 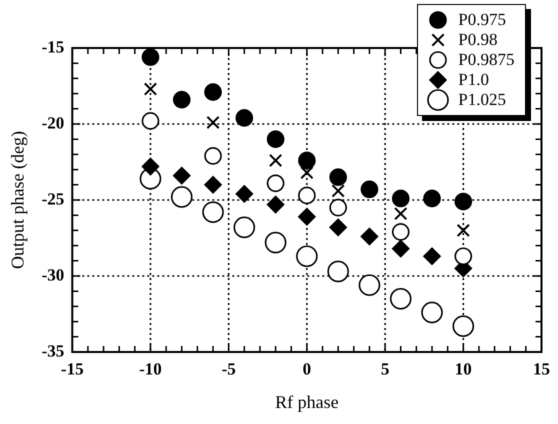 What do you see at coordinates (478, 40) in the screenshot?
I see `legend-label: P0.98` at bounding box center [478, 40].